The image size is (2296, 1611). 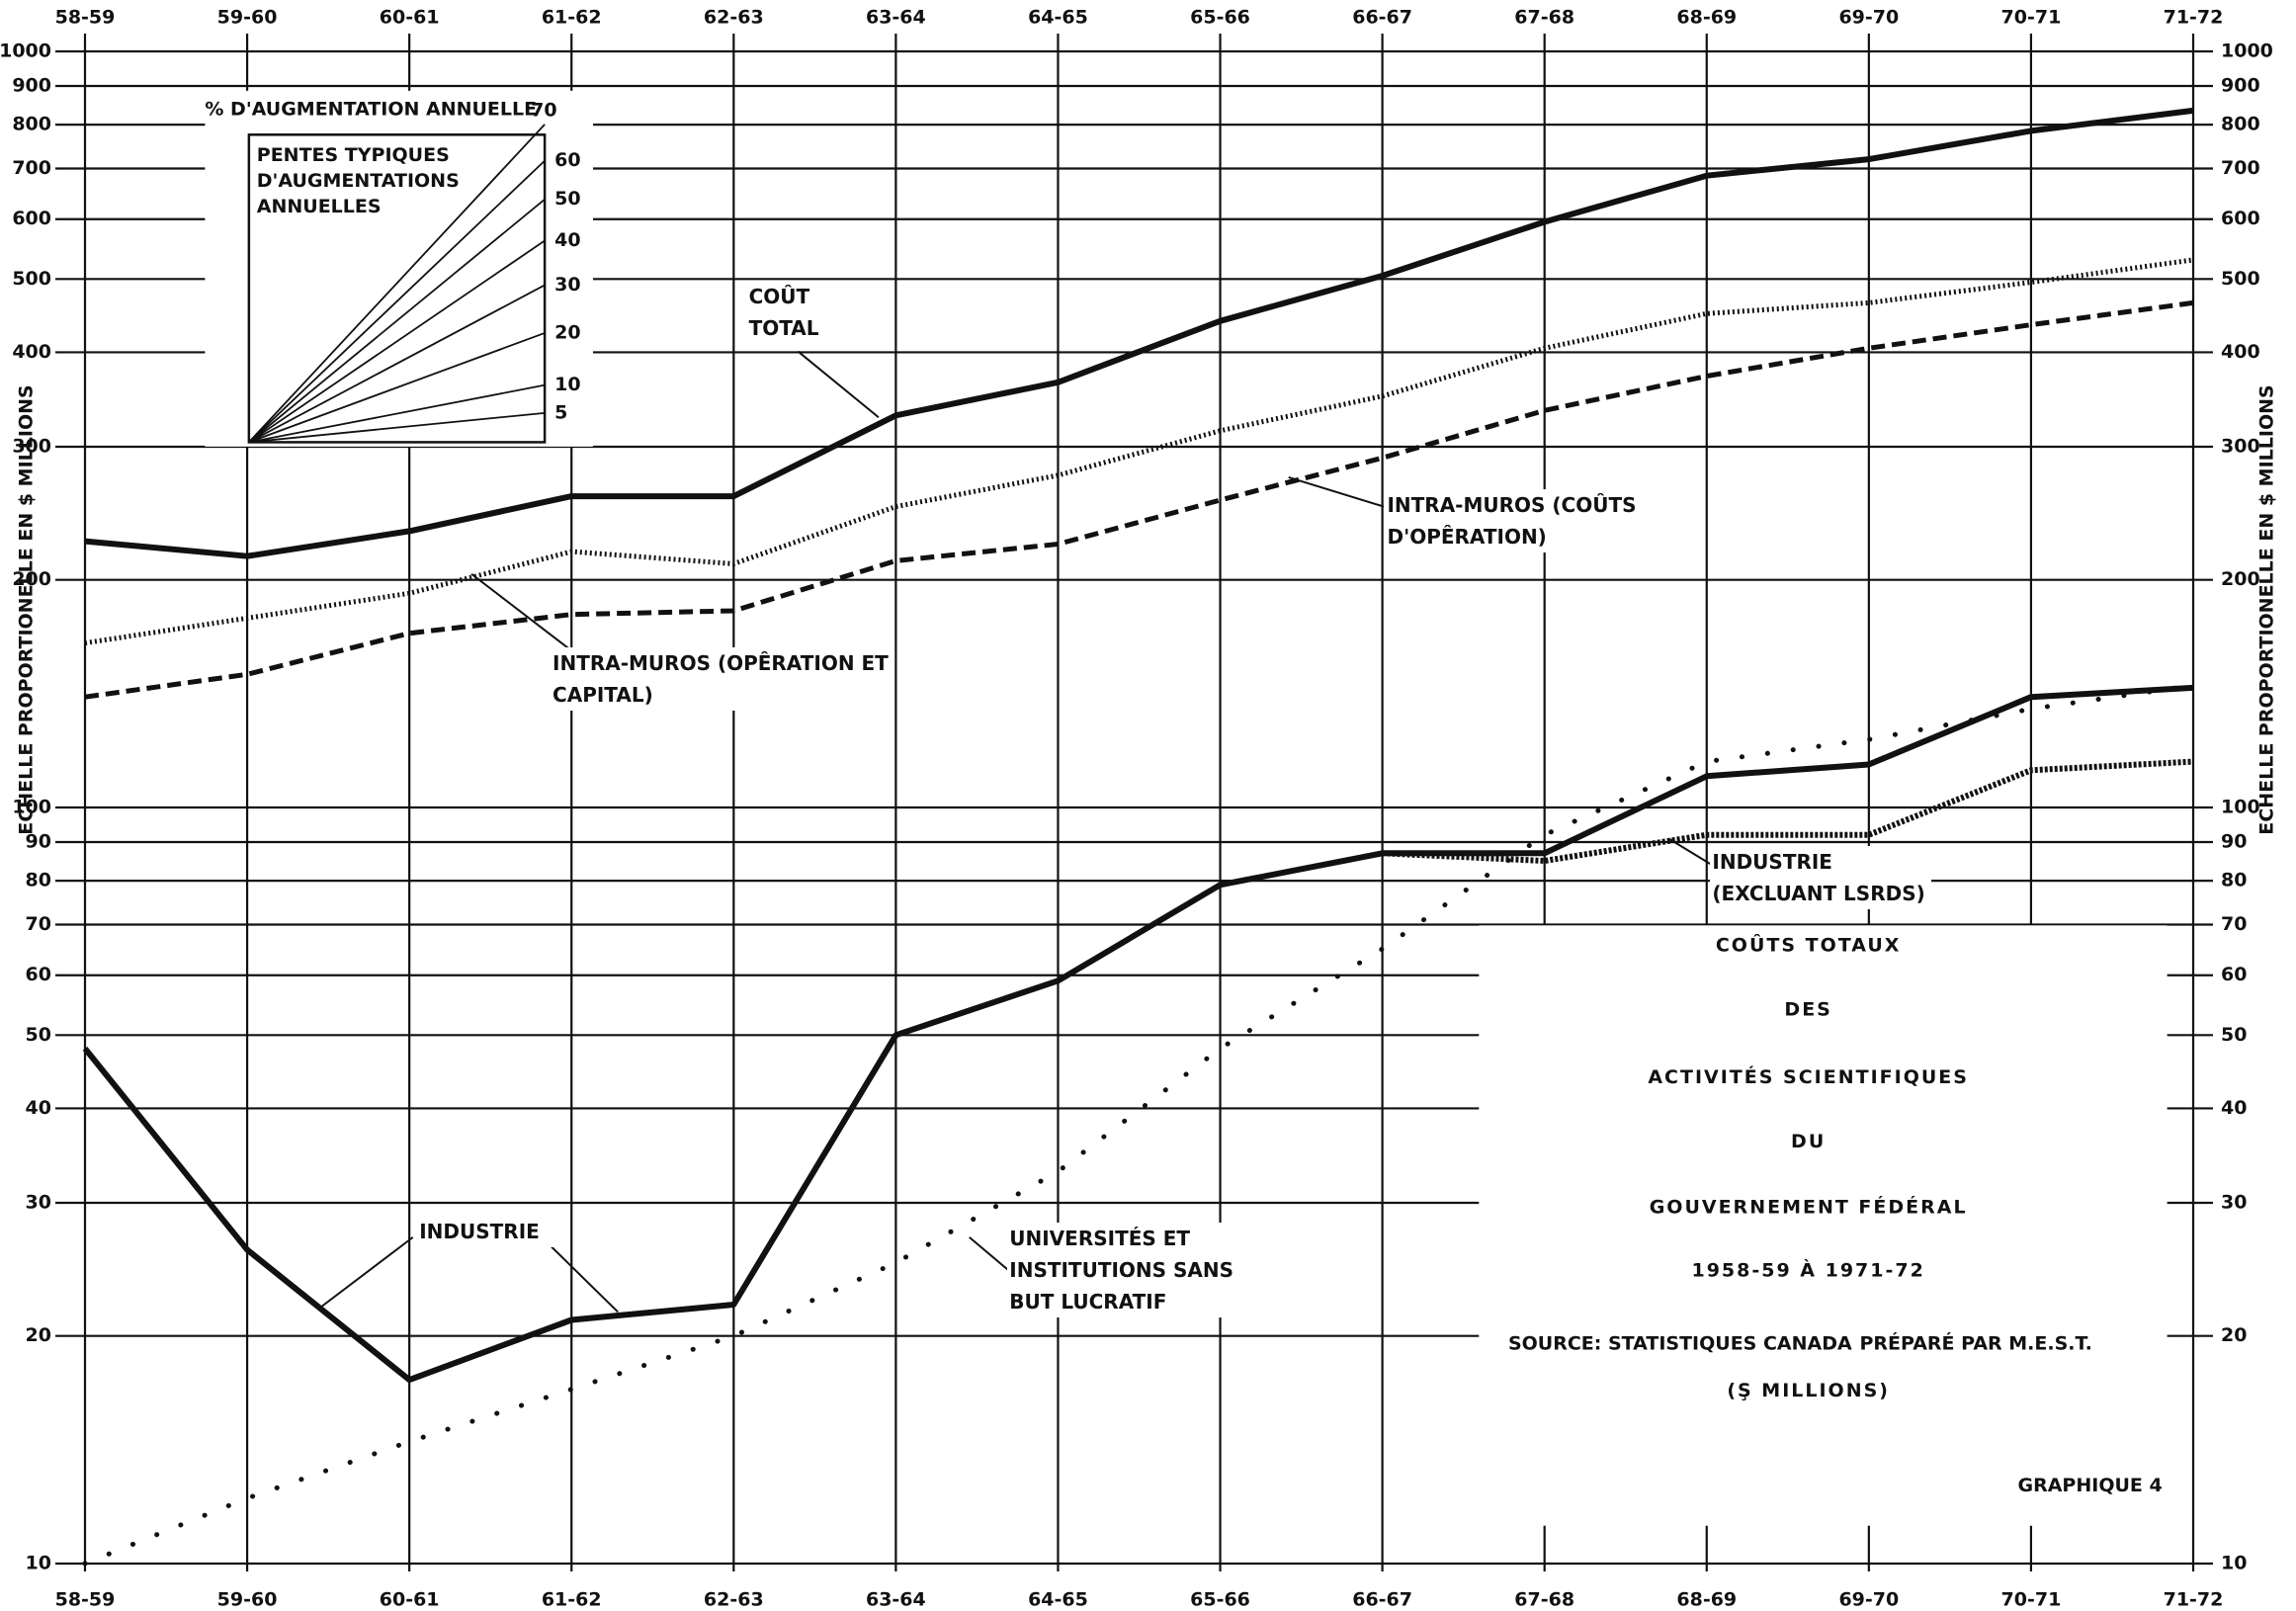 What do you see at coordinates (734, 1600) in the screenshot?
I see `x-tick-label: 62-63` at bounding box center [734, 1600].